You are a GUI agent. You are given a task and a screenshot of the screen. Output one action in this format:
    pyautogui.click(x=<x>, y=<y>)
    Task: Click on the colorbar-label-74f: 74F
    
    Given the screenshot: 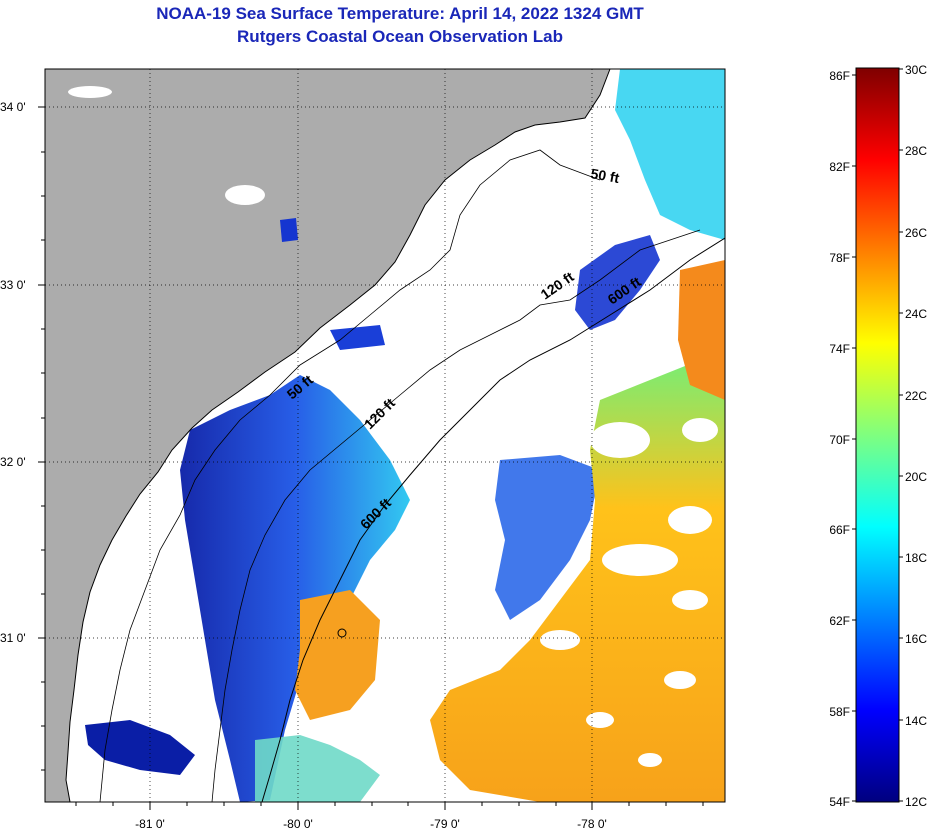 What is the action you would take?
    pyautogui.click(x=839, y=349)
    